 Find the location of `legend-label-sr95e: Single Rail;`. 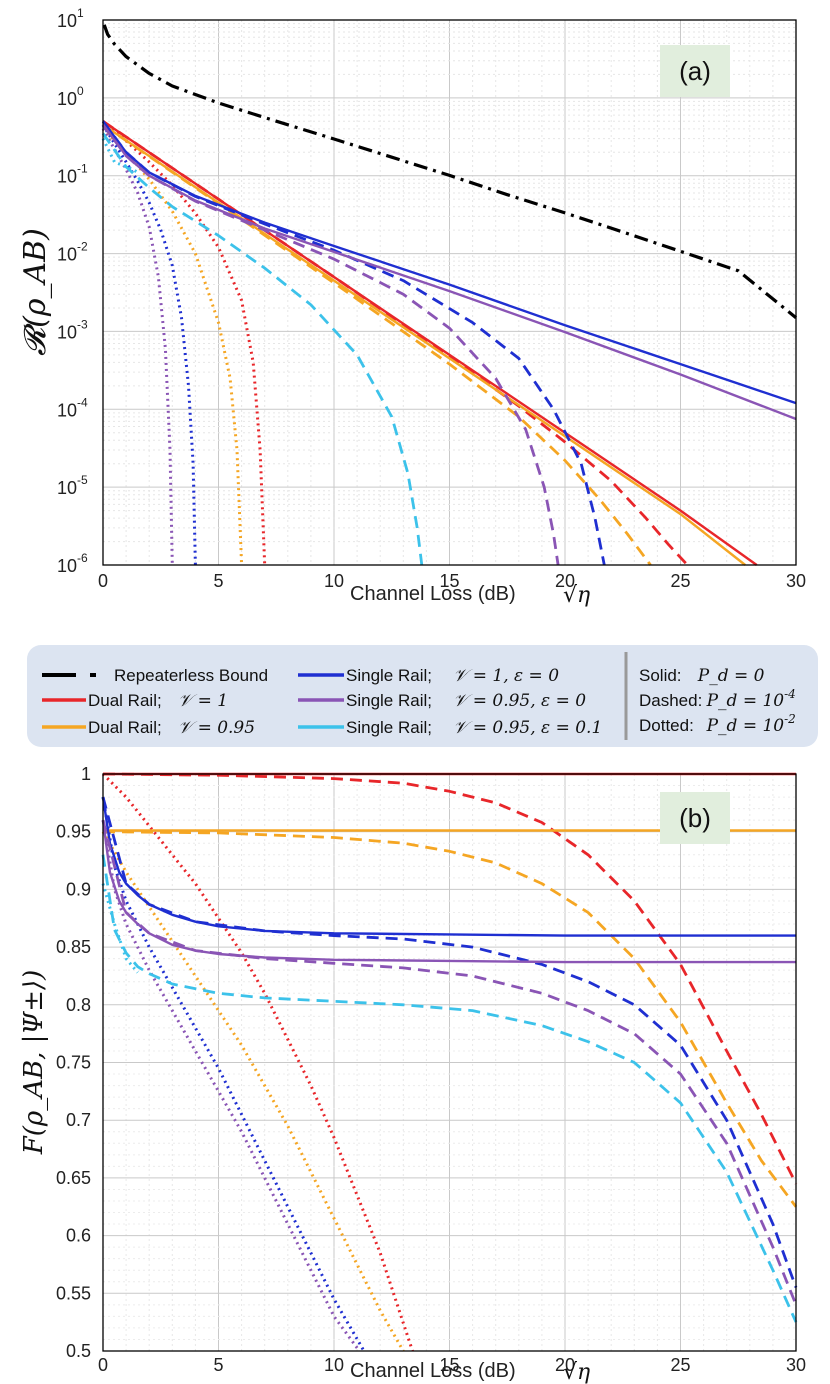

legend-label-sr95e: Single Rail; is located at coordinates (389, 727).